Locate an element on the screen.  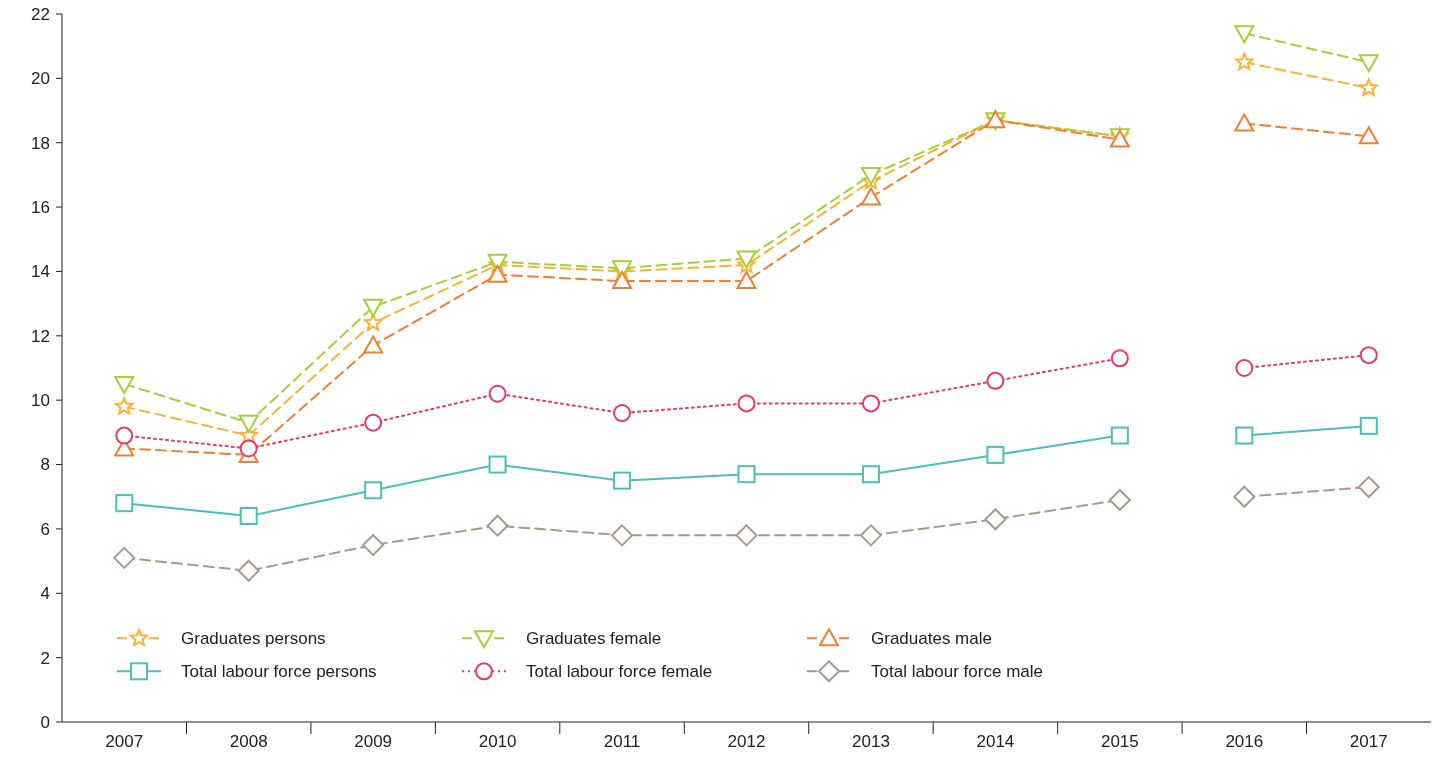
x-tick-label: 2010 is located at coordinates (497, 741).